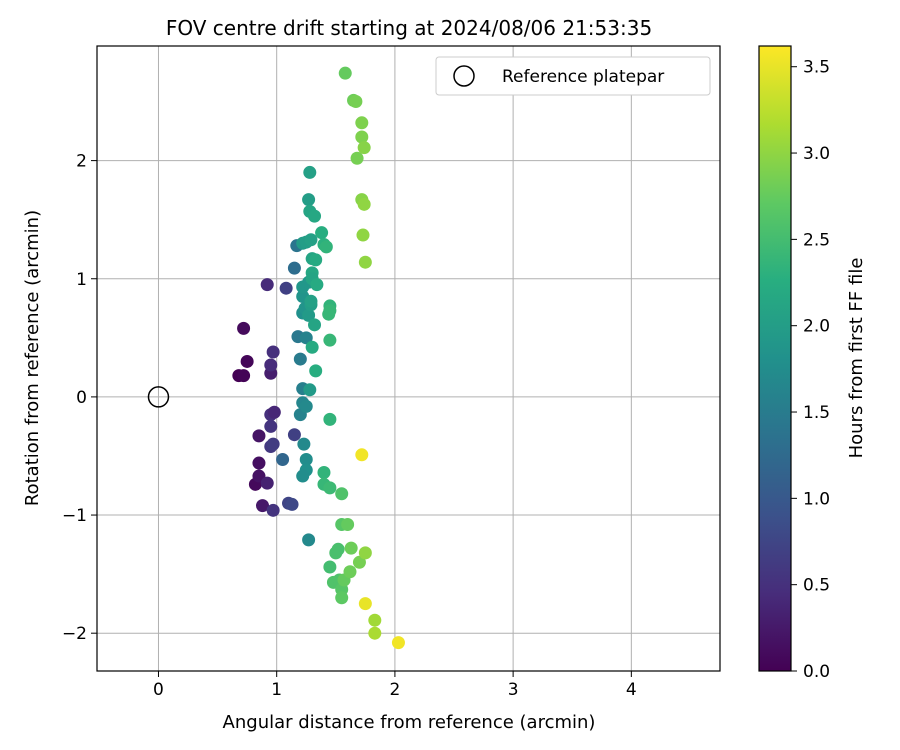  I want to click on y-tick-label: 2, so click(81, 162).